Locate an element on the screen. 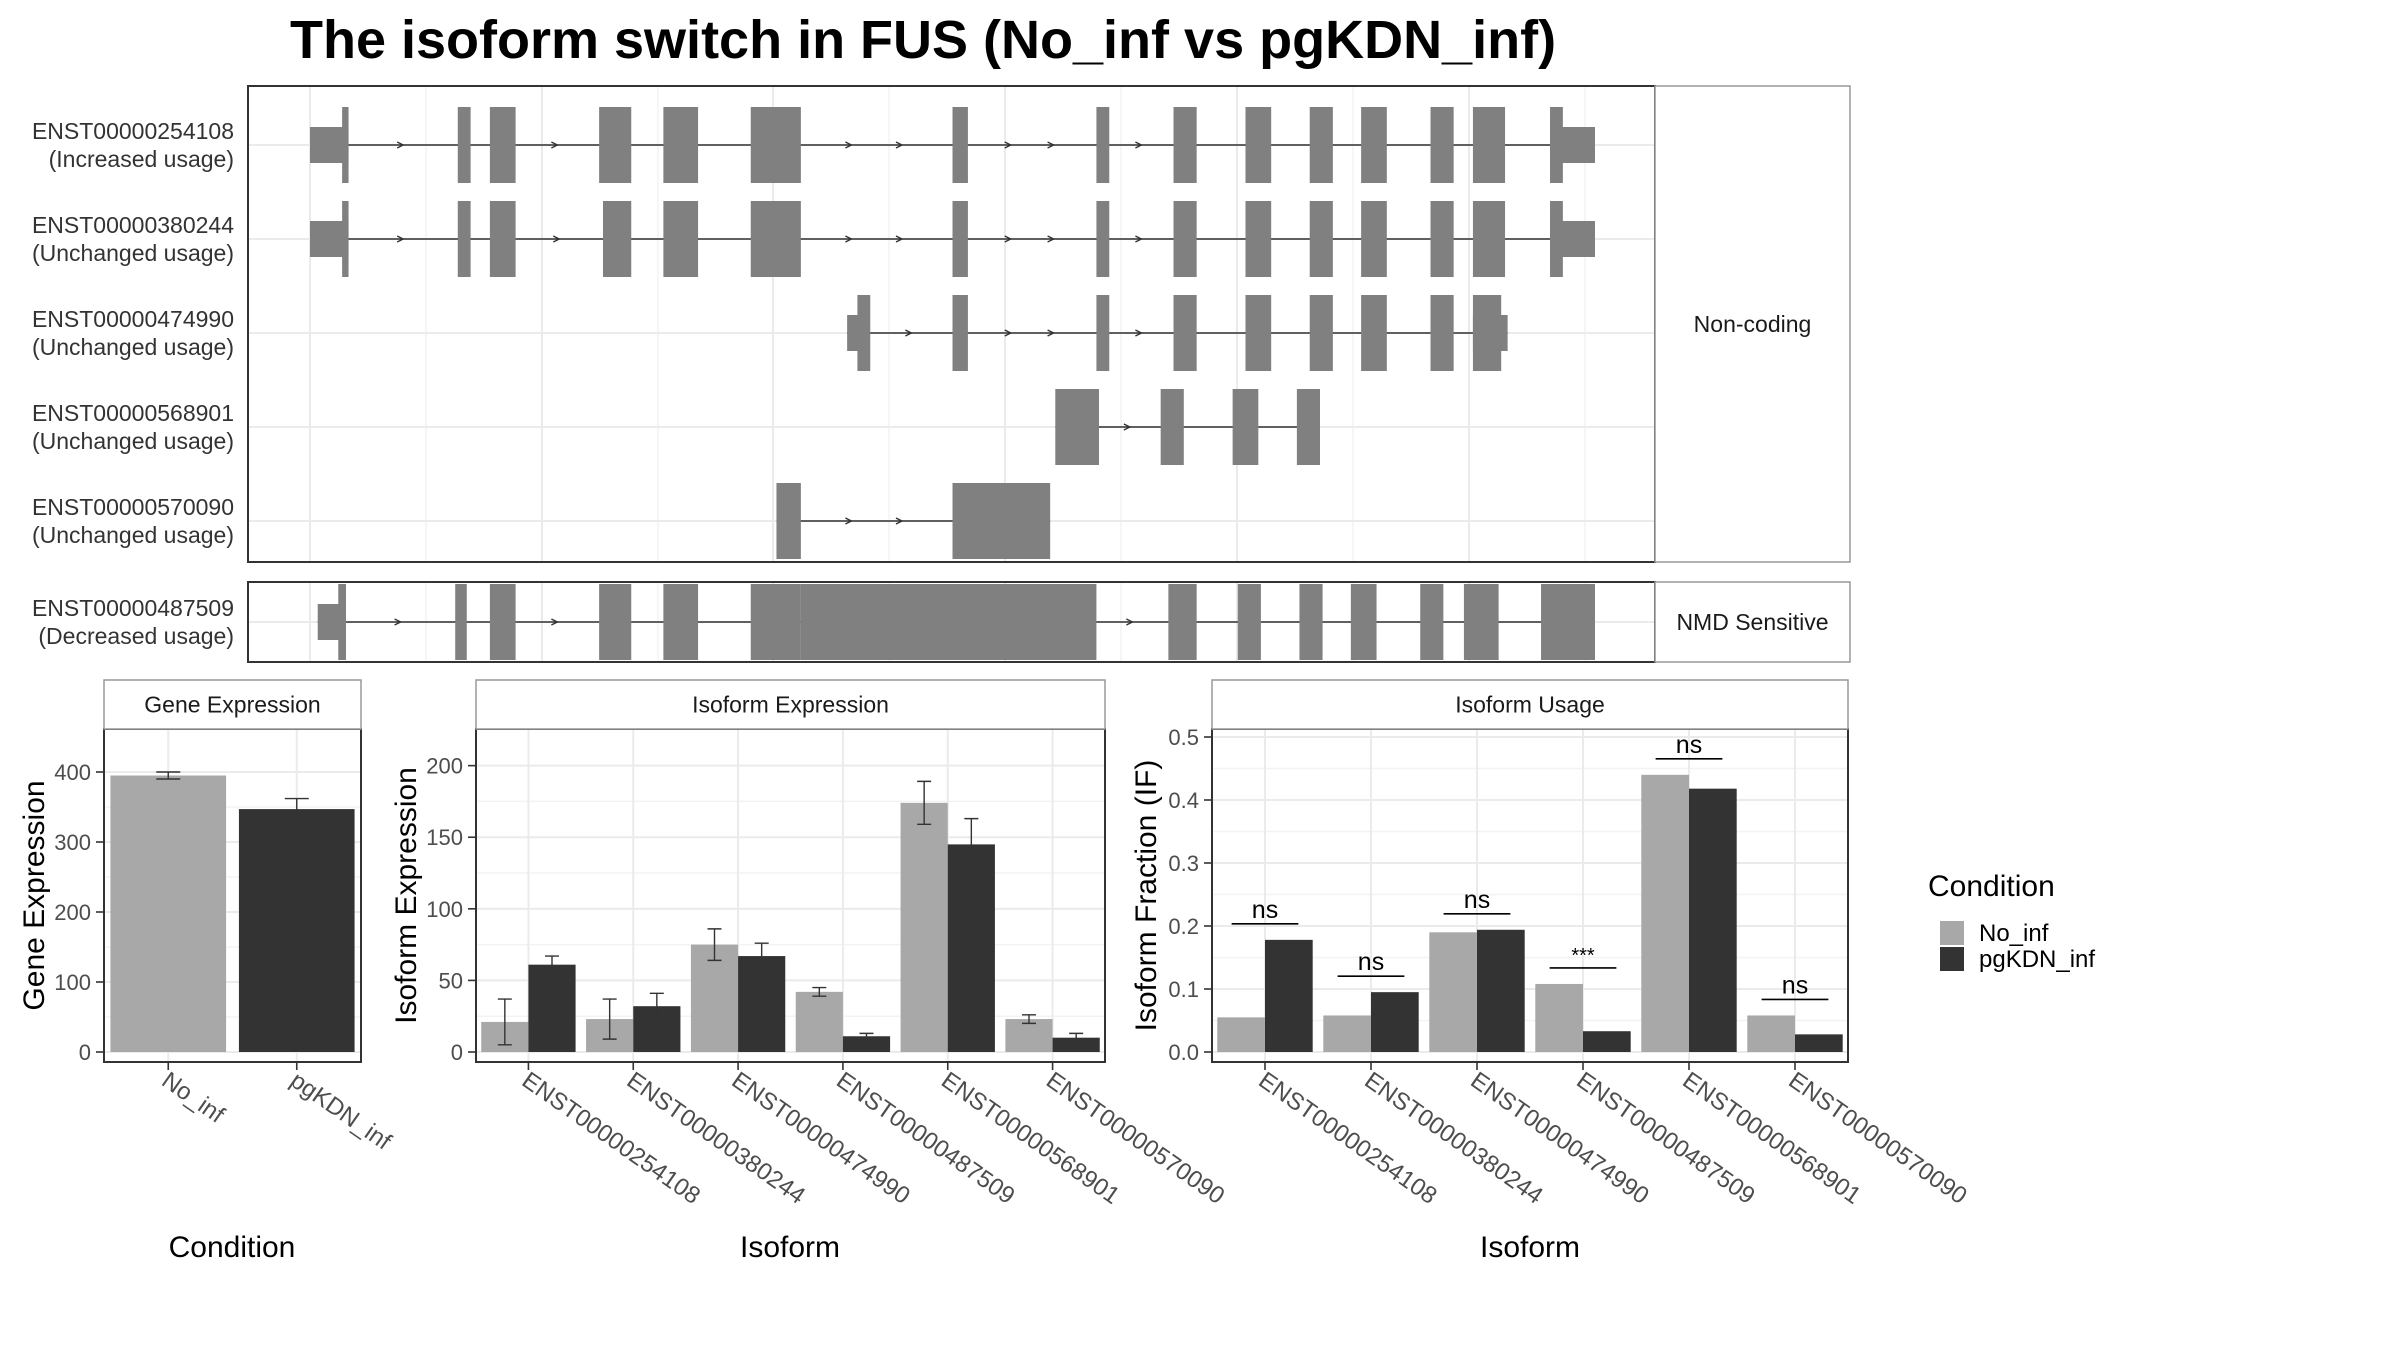 Image resolution: width=2400 pixels, height=1350 pixels. chart-title: Gene Expression is located at coordinates (232, 705).